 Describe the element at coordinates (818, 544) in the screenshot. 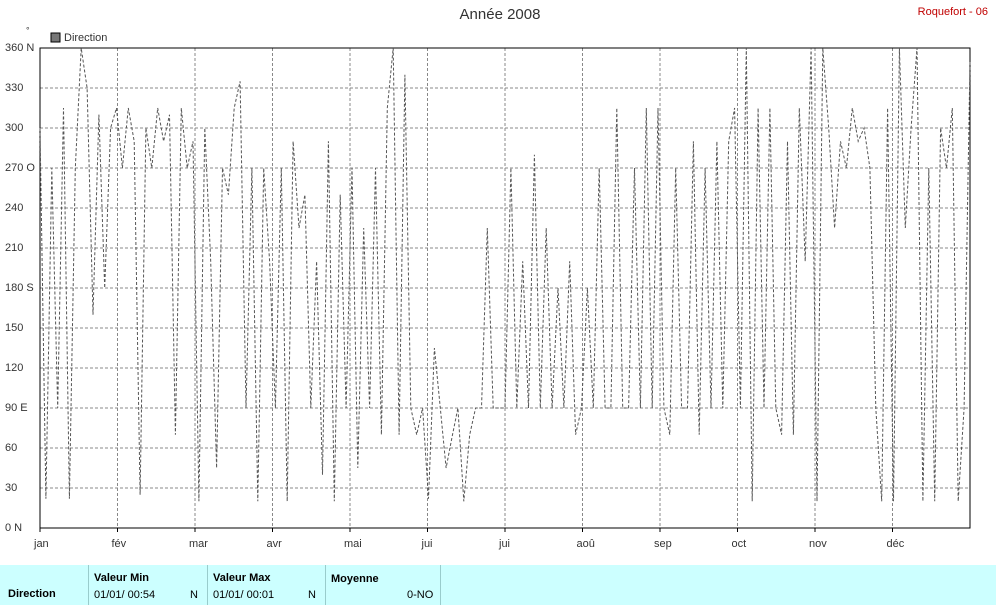

I see `x-tick-label: nov` at that location.